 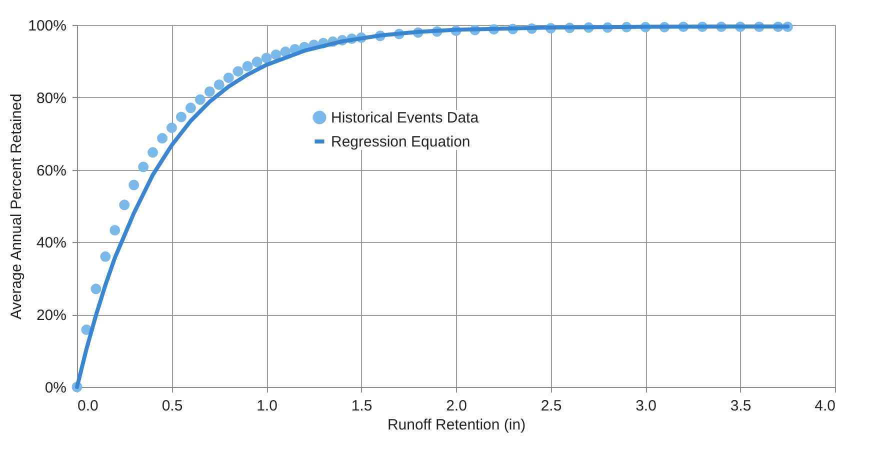 I want to click on x-tick-label: 0.0, so click(x=88, y=406).